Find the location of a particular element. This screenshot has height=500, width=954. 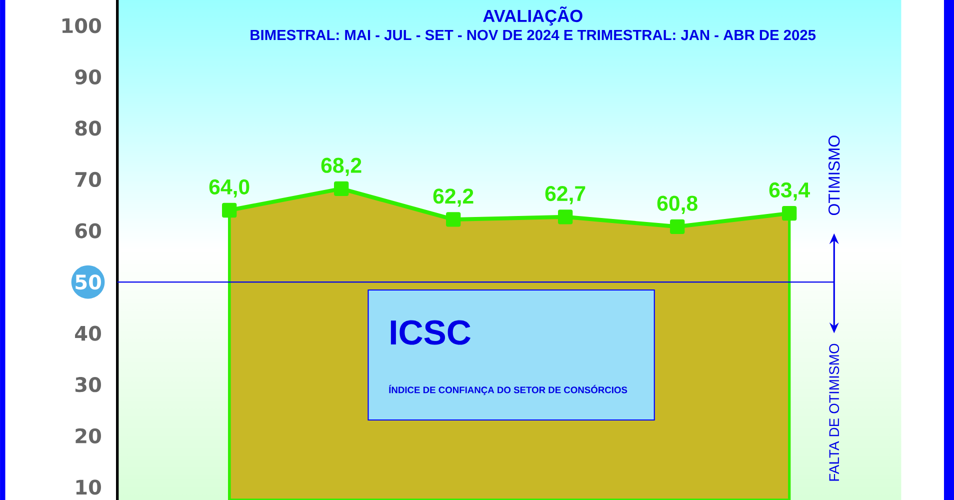

data-label: 63,4 is located at coordinates (789, 191).